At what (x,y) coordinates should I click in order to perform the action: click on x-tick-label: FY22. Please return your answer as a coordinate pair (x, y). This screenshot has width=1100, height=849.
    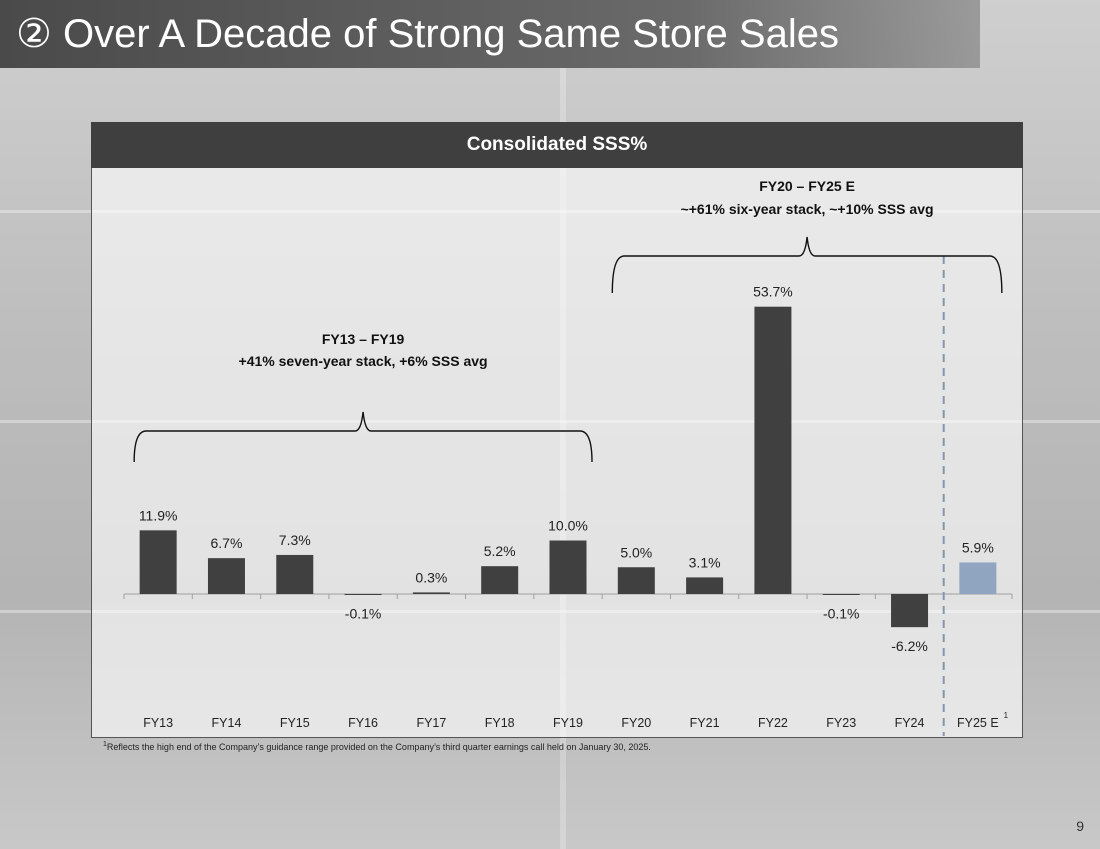
    Looking at the image, I should click on (773, 723).